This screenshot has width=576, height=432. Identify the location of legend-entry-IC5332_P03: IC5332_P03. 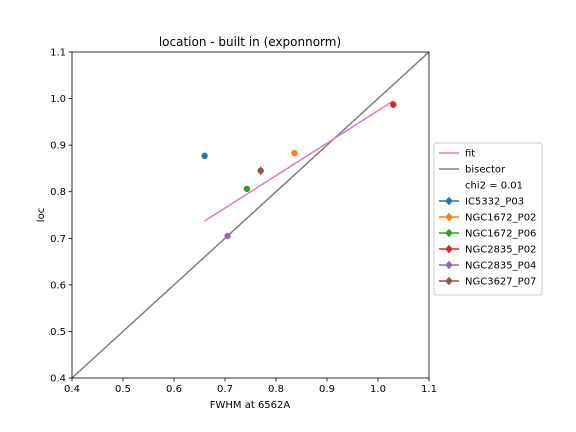
(481, 202).